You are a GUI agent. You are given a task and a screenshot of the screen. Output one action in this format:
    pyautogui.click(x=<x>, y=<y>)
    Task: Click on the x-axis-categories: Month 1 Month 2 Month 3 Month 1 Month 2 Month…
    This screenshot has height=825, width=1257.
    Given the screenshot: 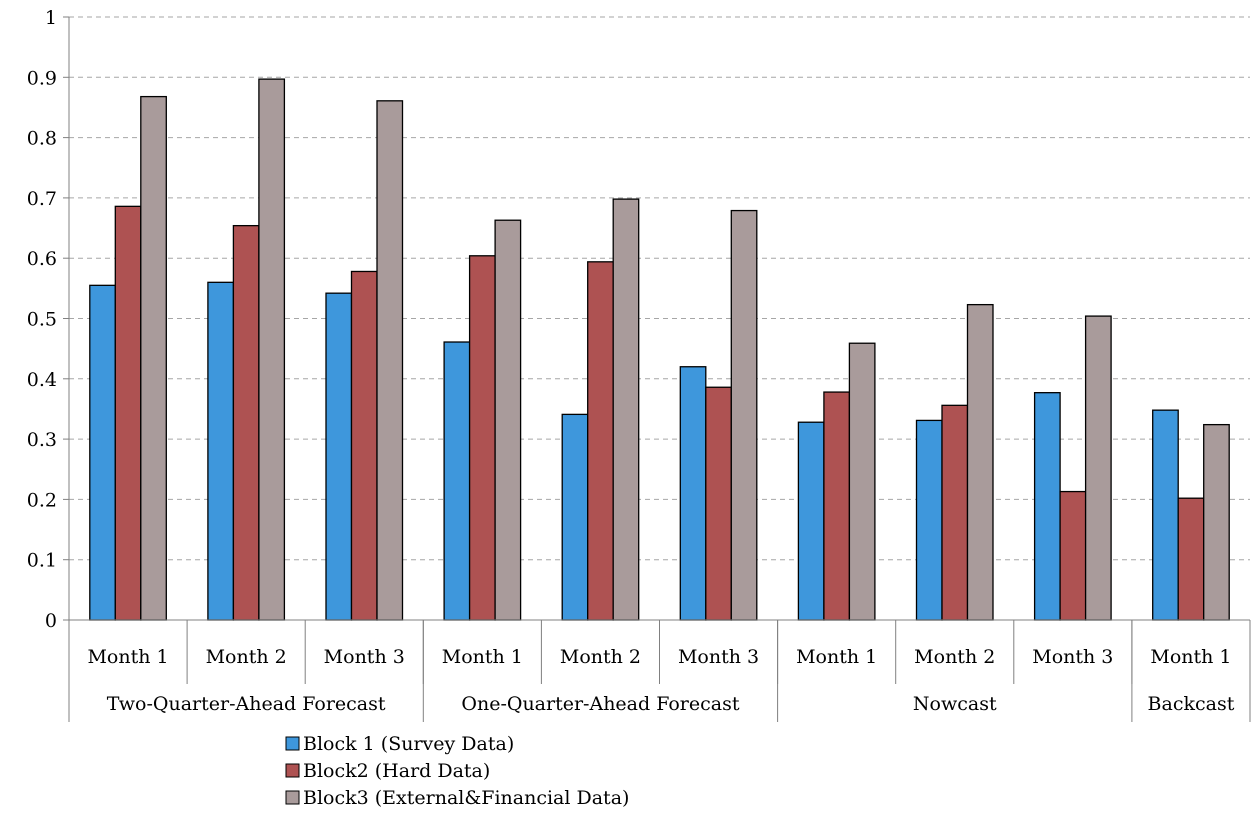 What is the action you would take?
    pyautogui.click(x=659, y=671)
    